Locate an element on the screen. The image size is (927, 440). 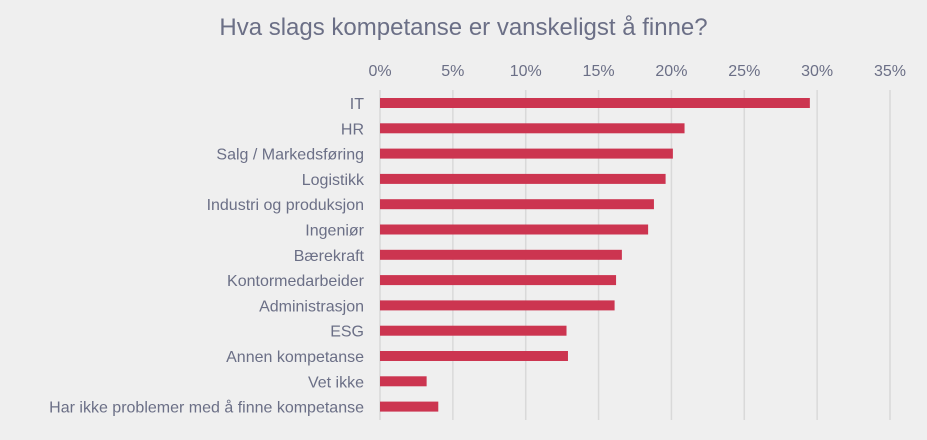
category-label: Kontormedarbeider is located at coordinates (296, 281).